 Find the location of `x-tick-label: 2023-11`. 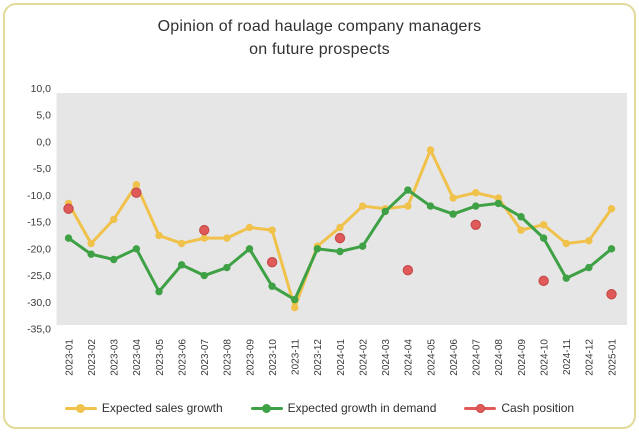

x-tick-label: 2023-11 is located at coordinates (296, 357).